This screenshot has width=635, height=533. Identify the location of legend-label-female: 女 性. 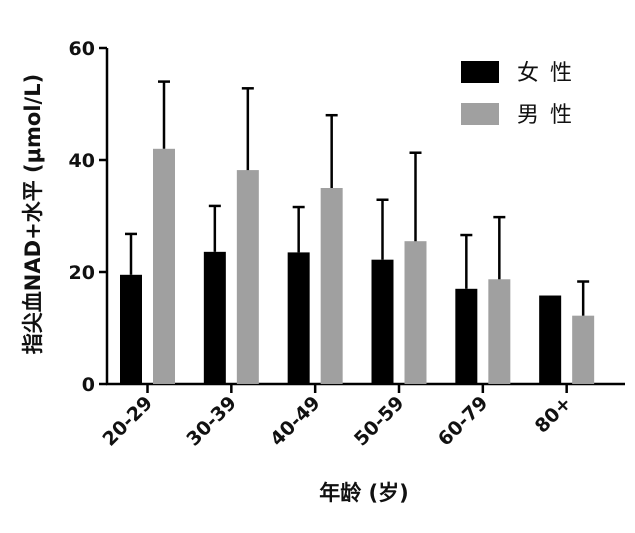
(545, 73).